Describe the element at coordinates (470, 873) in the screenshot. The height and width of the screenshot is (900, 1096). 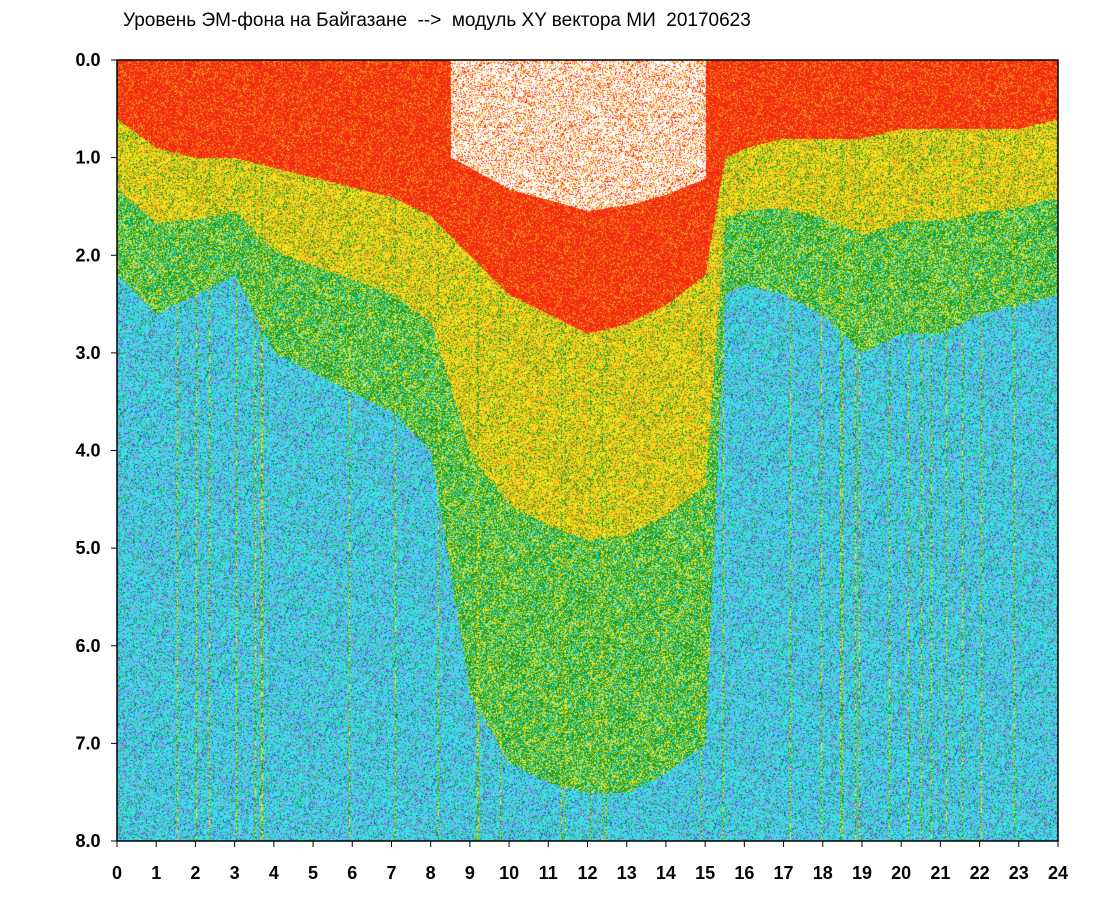
I see `x-tick-label: 9` at that location.